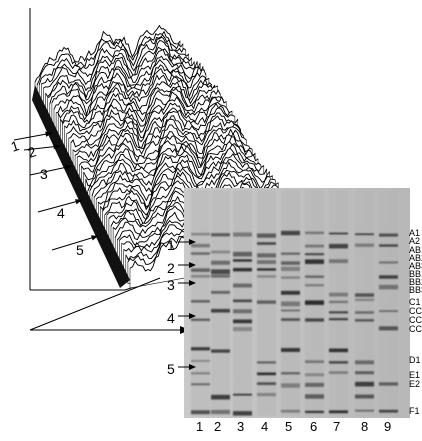 This screenshot has width=422, height=441. What do you see at coordinates (56, 191) in the screenshot?
I see `surface-arrows` at bounding box center [56, 191].